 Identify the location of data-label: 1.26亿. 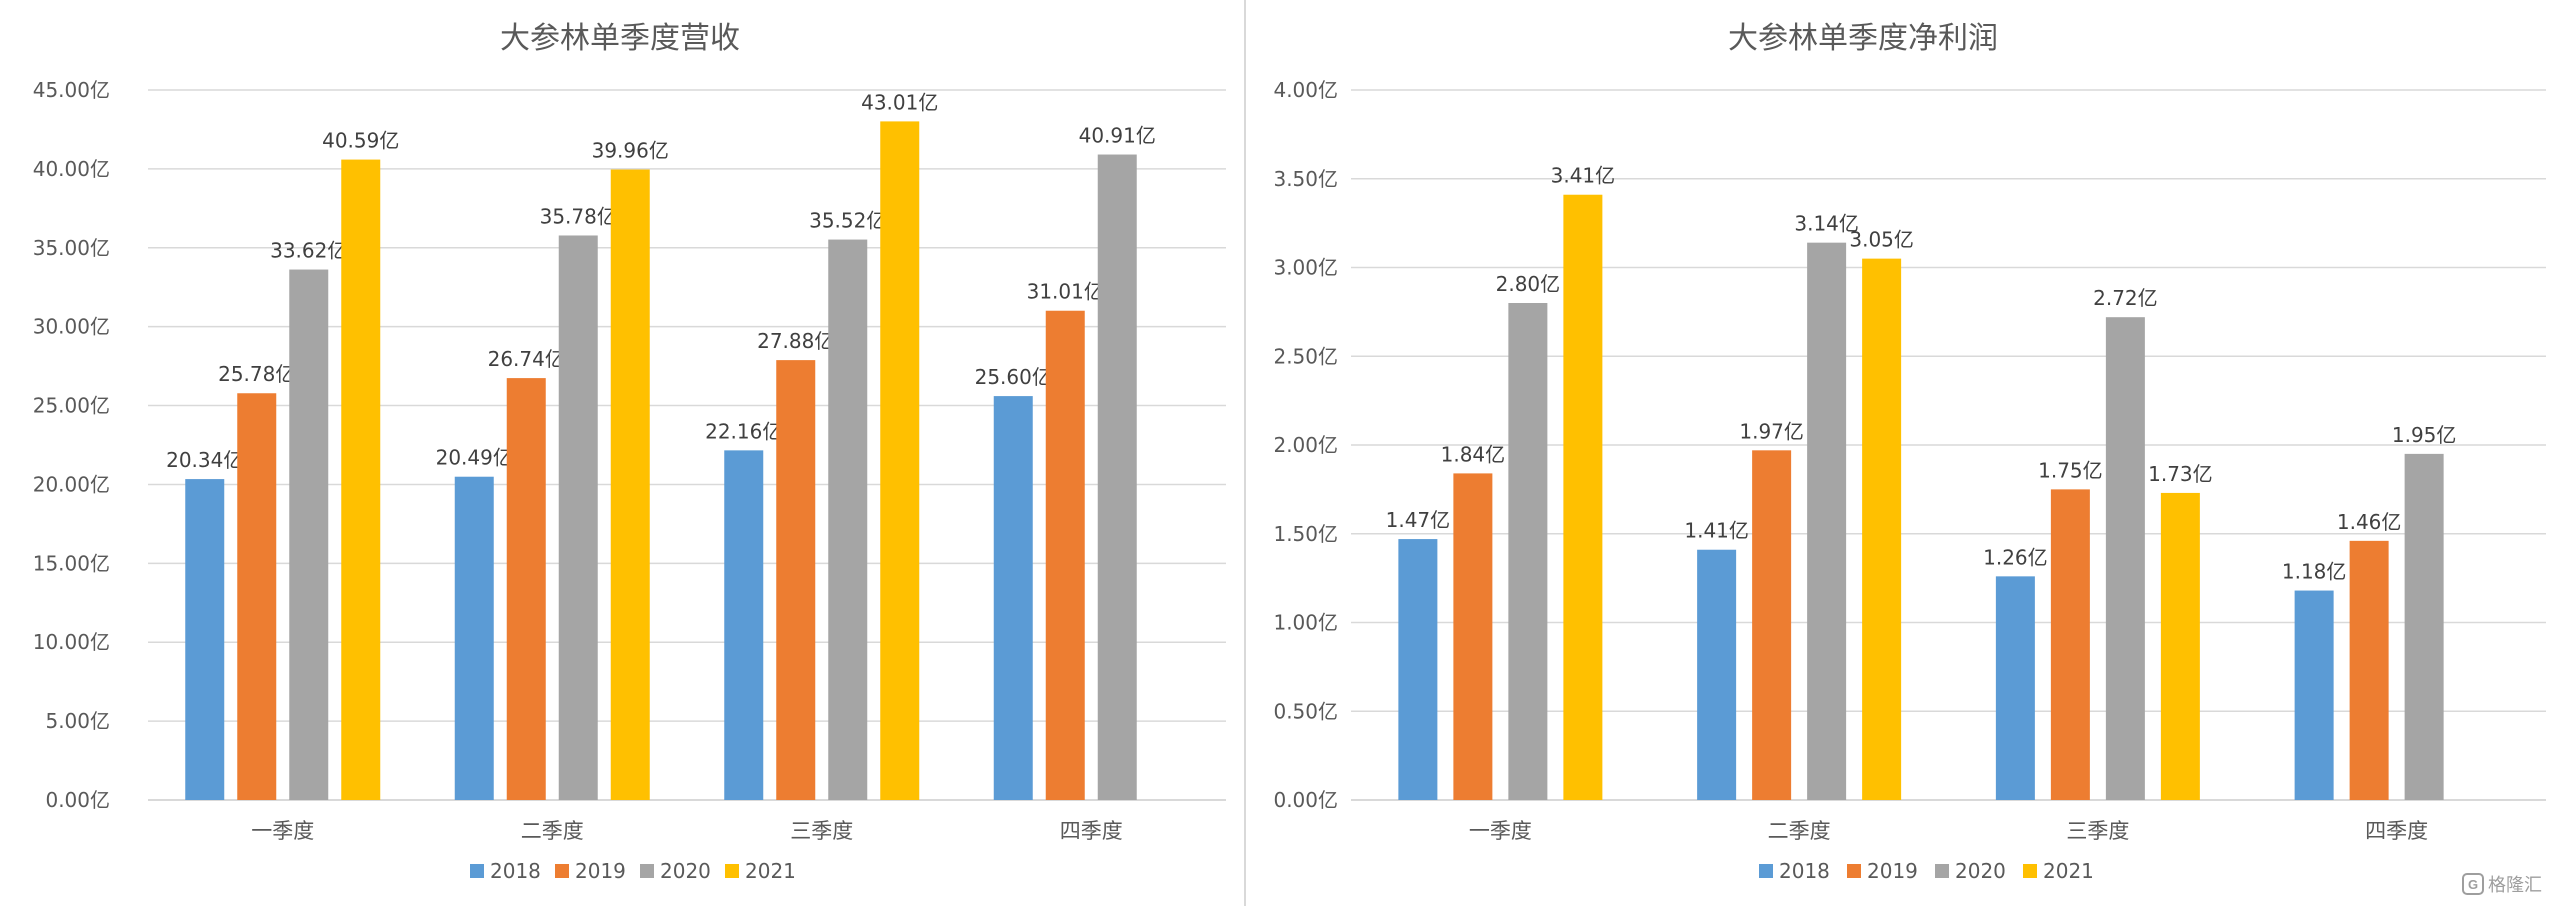
(2015, 557).